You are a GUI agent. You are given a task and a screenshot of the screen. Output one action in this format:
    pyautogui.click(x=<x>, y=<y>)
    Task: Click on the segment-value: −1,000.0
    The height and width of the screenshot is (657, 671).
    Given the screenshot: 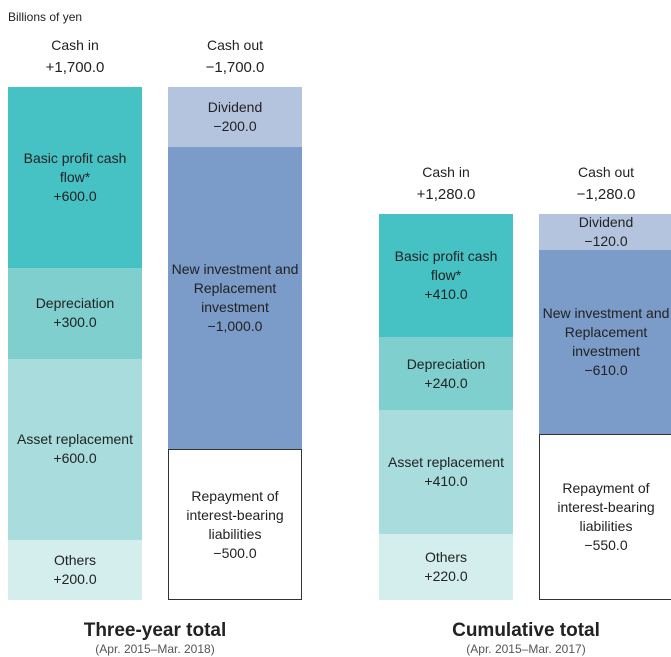 What is the action you would take?
    pyautogui.click(x=235, y=326)
    